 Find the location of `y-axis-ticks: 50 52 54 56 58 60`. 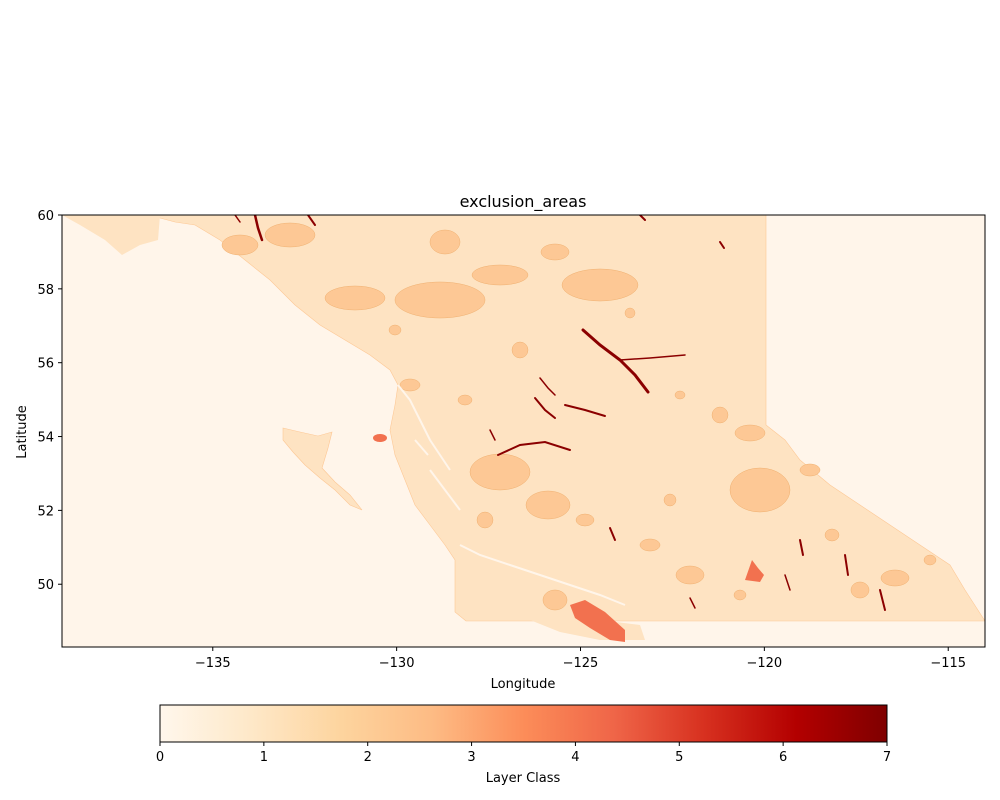

y-axis-ticks: 50 52 54 56 58 60 is located at coordinates (49, 401).